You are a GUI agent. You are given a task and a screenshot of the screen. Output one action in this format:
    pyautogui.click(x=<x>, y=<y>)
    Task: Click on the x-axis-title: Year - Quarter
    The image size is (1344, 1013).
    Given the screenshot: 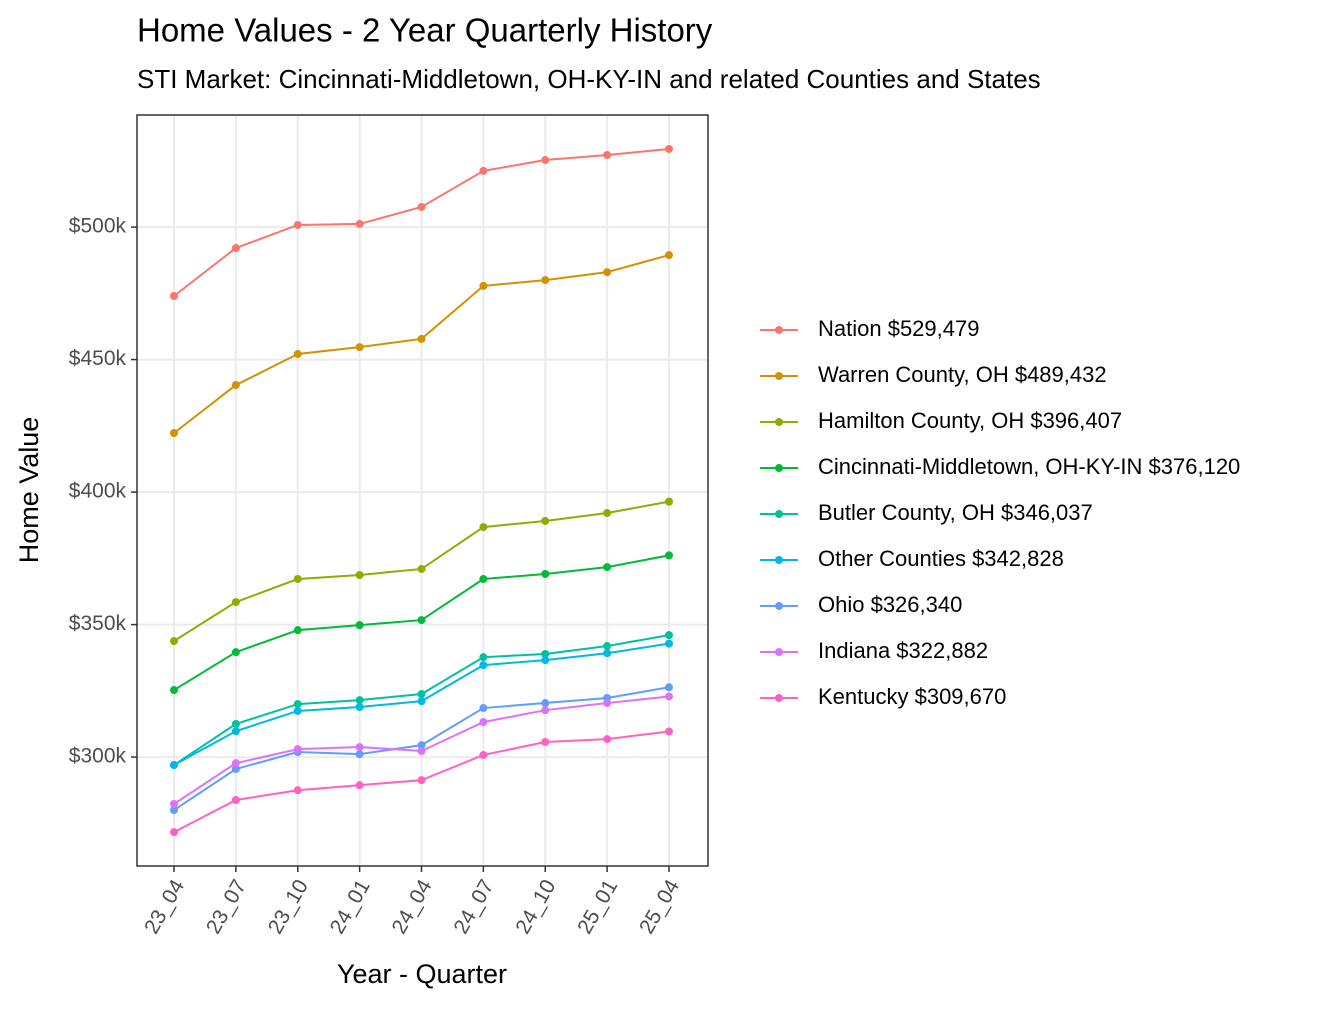 What is the action you would take?
    pyautogui.click(x=422, y=974)
    